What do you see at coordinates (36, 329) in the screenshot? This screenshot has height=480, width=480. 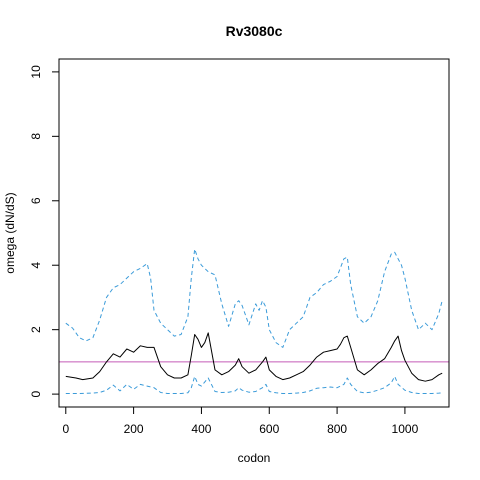 I see `y-tick-label-2: 2` at bounding box center [36, 329].